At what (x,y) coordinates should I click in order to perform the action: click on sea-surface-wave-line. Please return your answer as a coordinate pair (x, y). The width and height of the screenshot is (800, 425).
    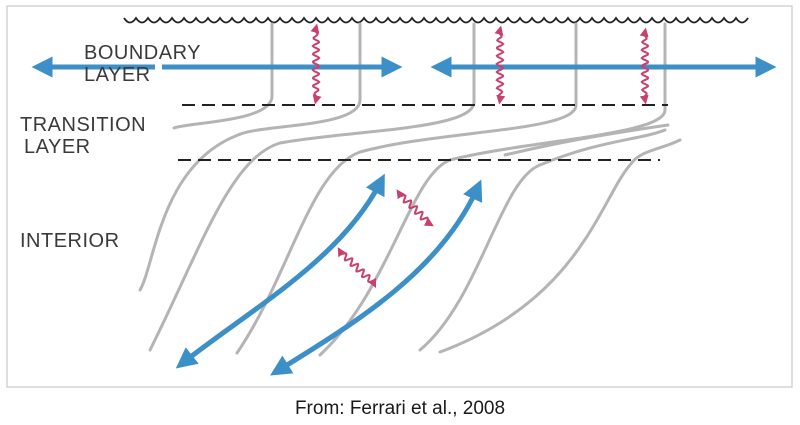
    Looking at the image, I should click on (436, 20).